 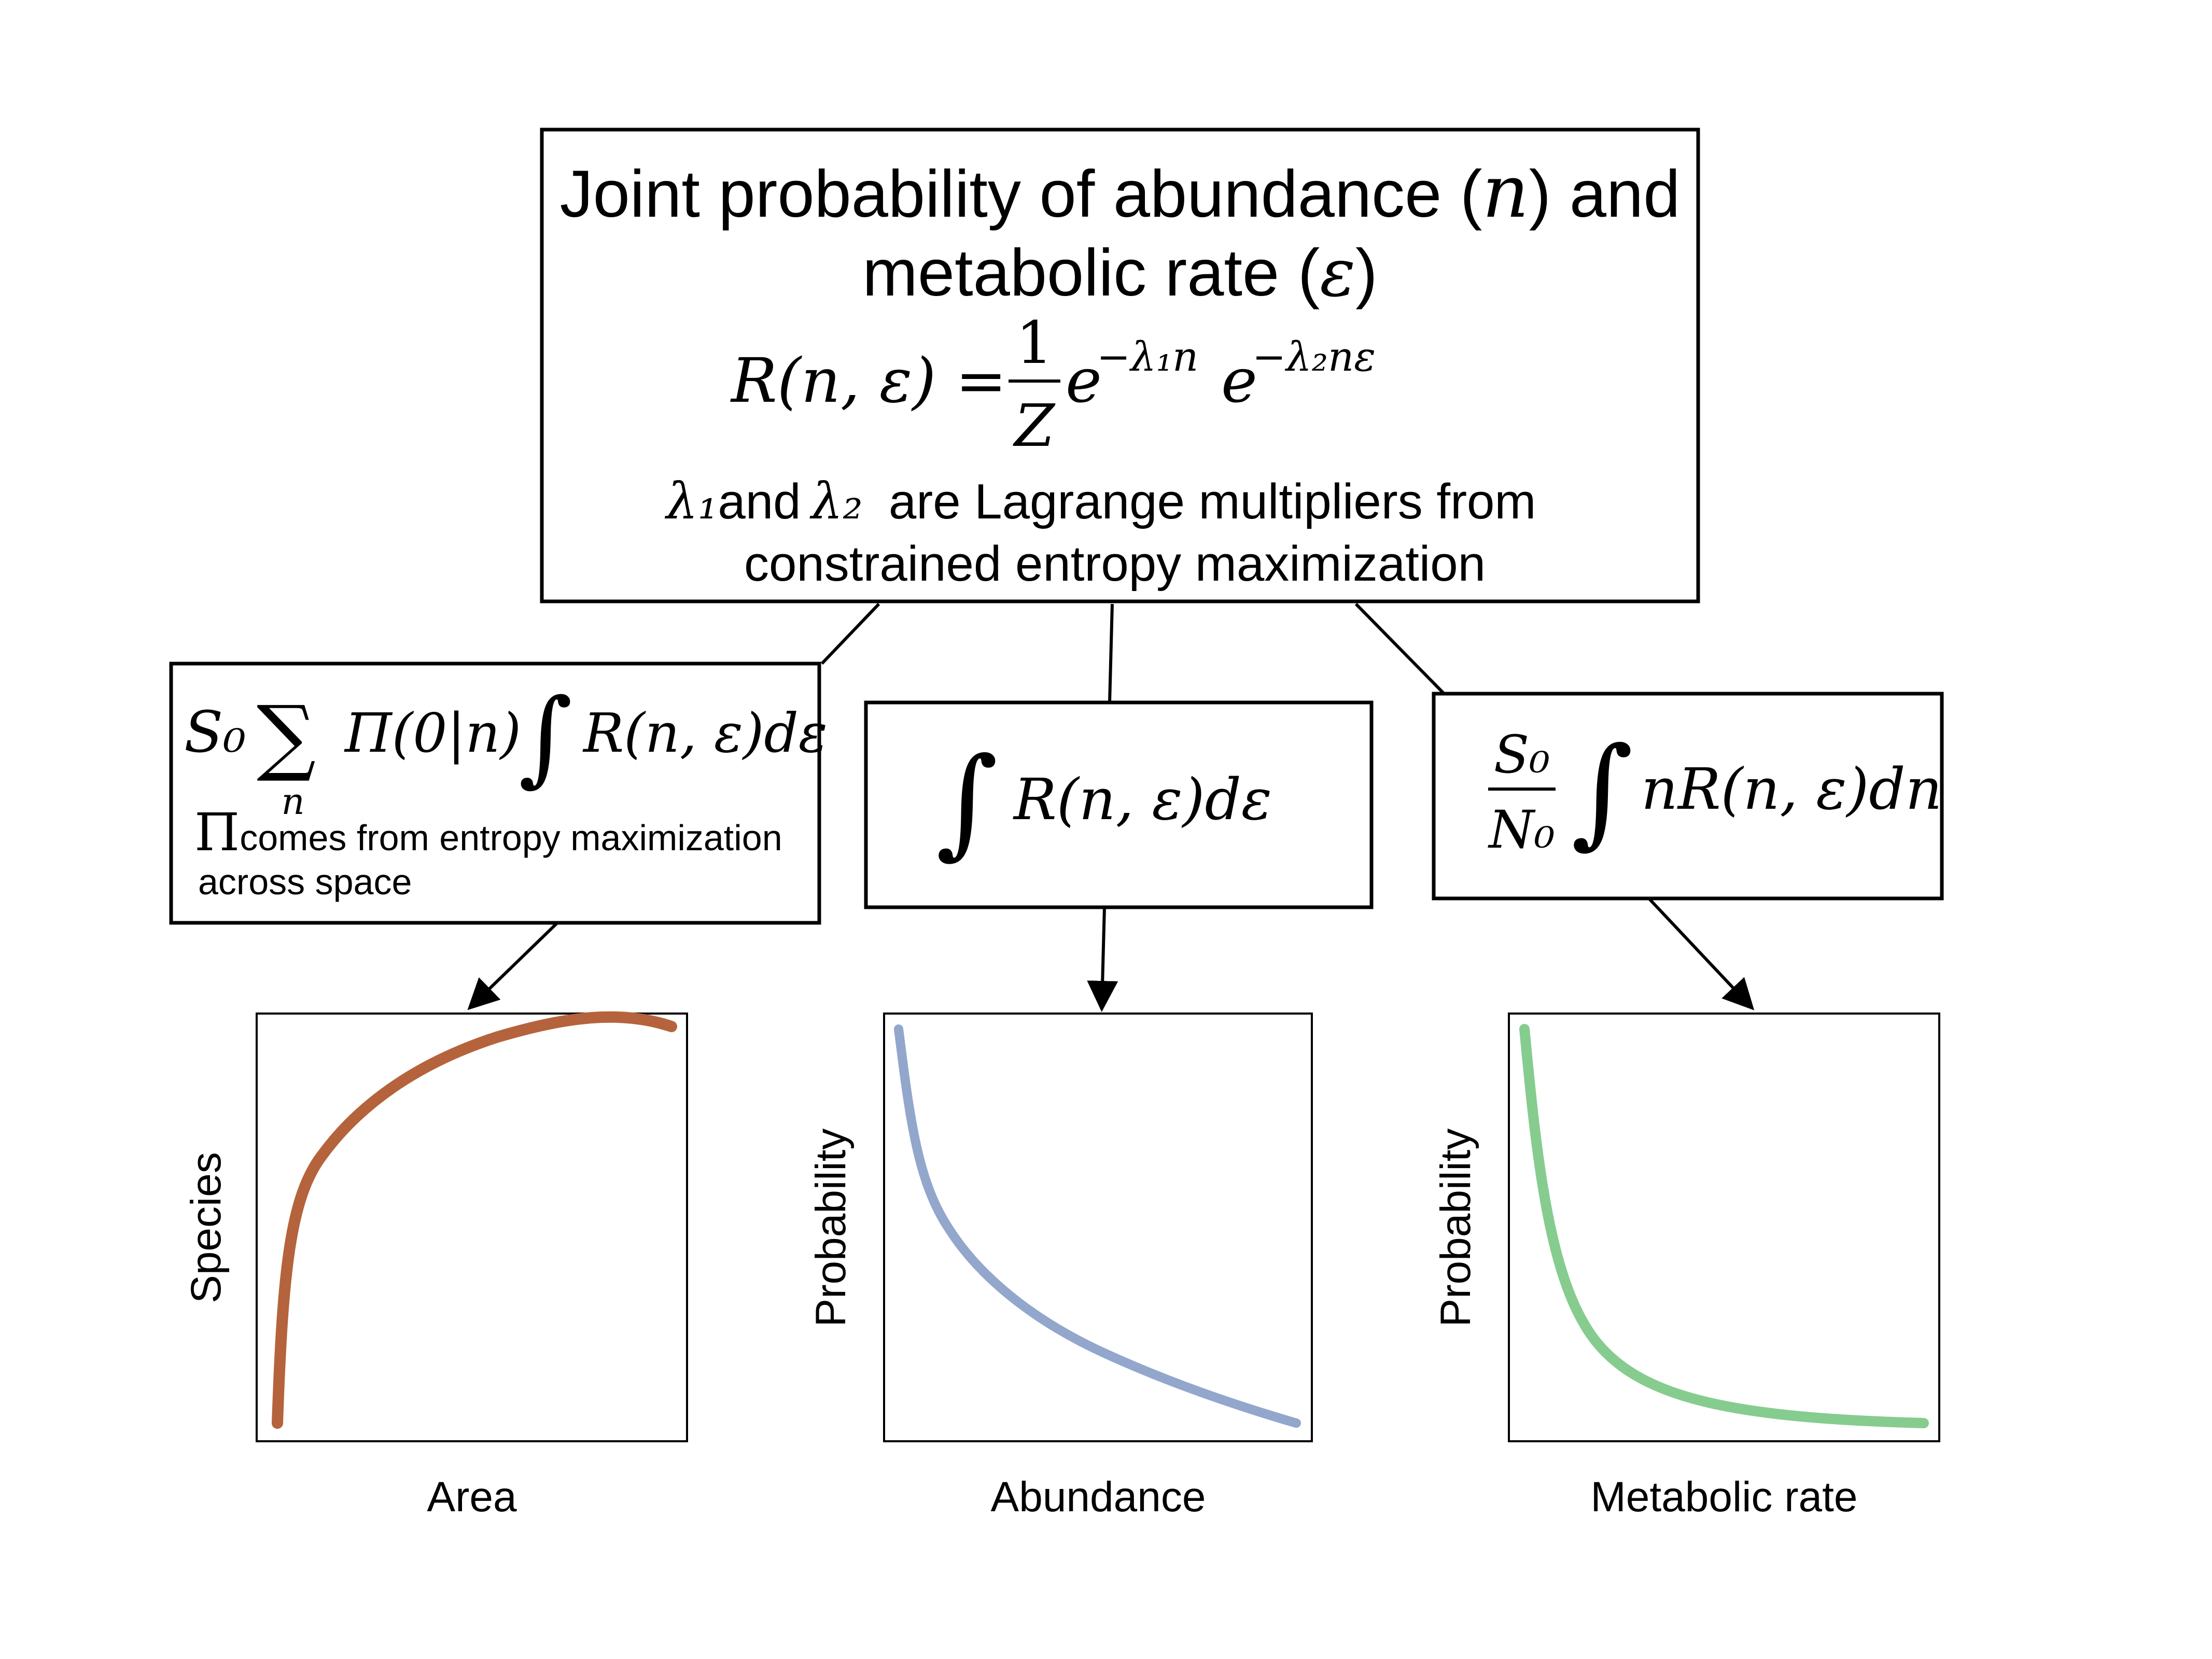 I want to click on formula-exp-base-2: e, so click(x=1239, y=380).